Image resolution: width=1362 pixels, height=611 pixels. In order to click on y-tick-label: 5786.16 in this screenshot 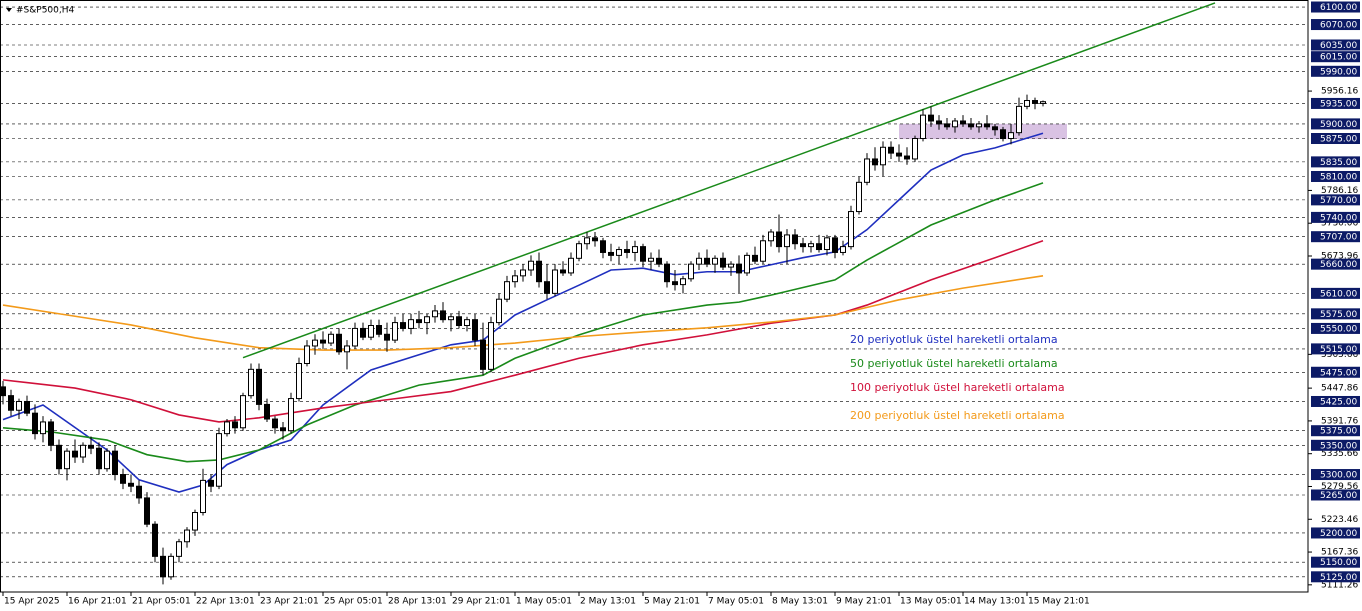, I will do `click(1339, 191)`.